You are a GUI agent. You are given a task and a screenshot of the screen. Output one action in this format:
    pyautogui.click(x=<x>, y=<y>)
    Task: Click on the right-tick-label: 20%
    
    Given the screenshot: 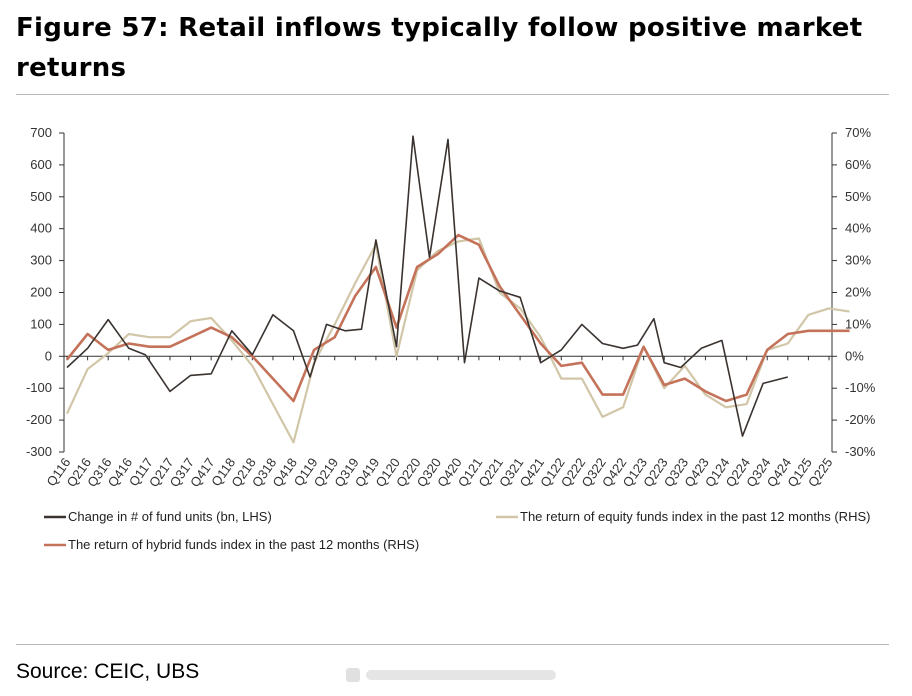 What is the action you would take?
    pyautogui.click(x=858, y=292)
    